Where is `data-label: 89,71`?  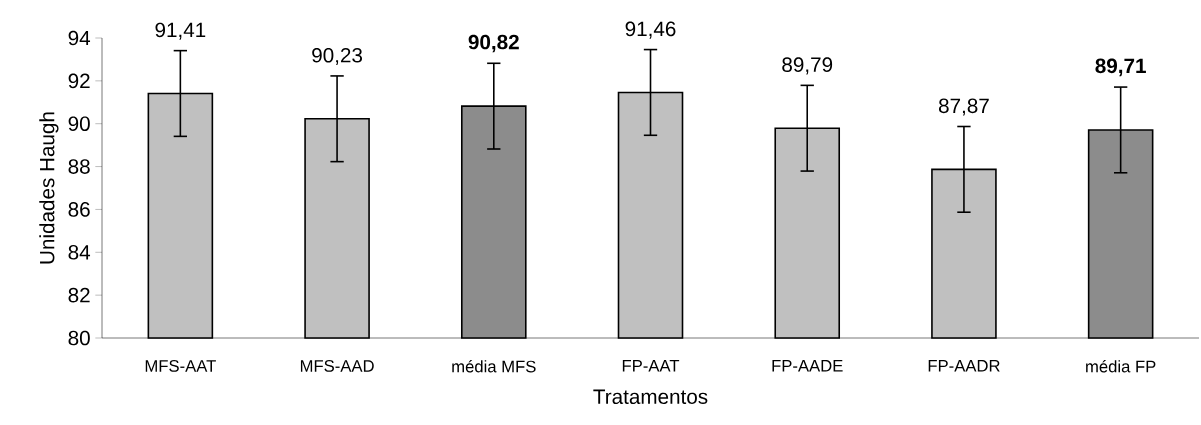
data-label: 89,71 is located at coordinates (1120, 67).